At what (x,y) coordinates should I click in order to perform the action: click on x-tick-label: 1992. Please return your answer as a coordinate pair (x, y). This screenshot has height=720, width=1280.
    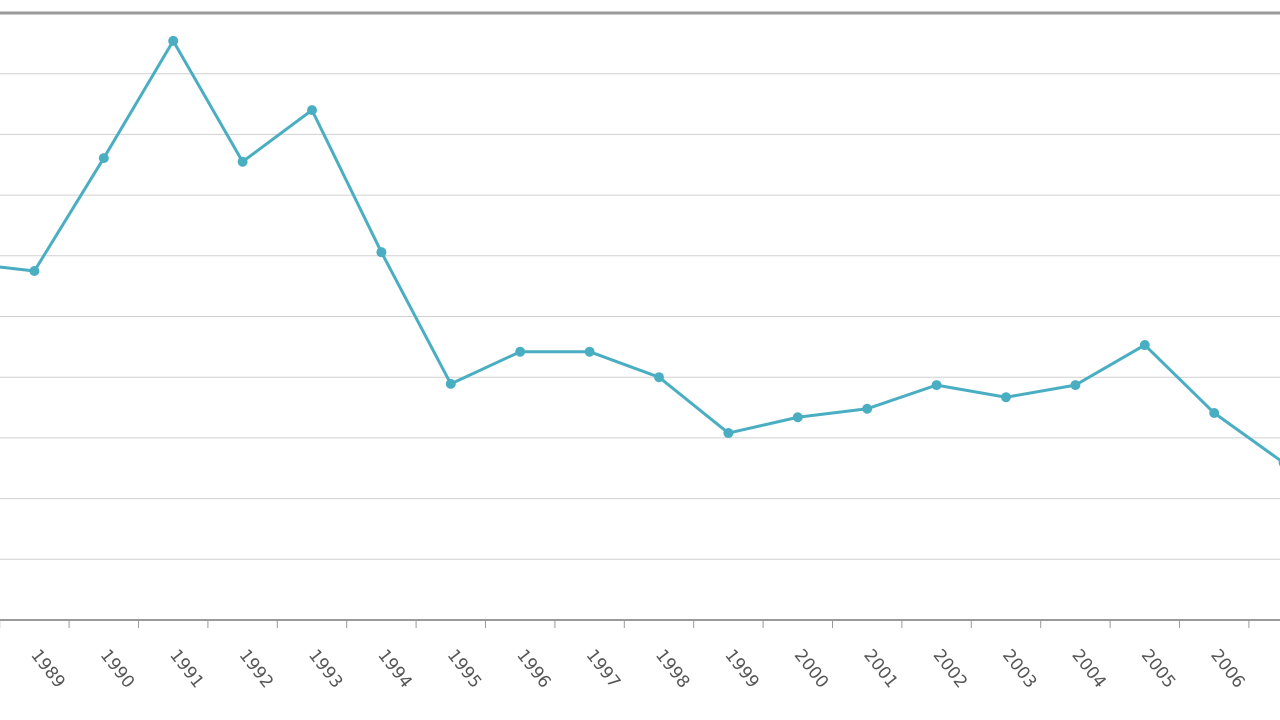
    Looking at the image, I should click on (256, 669).